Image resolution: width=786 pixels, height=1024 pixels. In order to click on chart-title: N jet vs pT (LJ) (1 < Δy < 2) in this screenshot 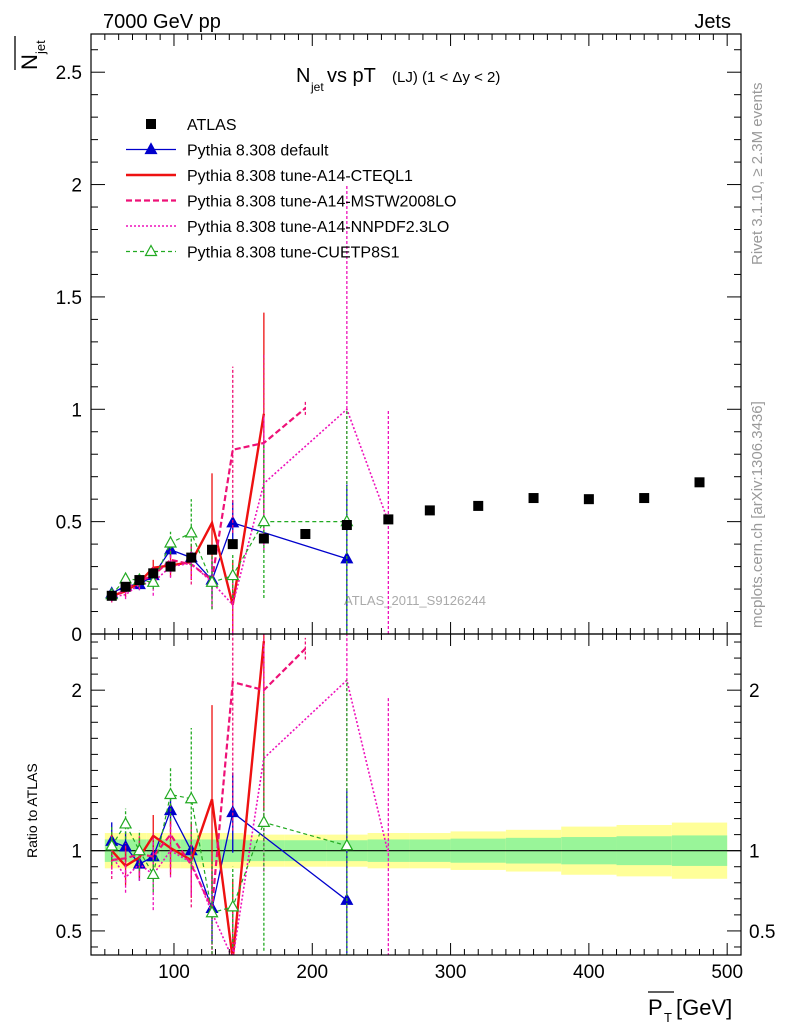, I will do `click(398, 79)`.